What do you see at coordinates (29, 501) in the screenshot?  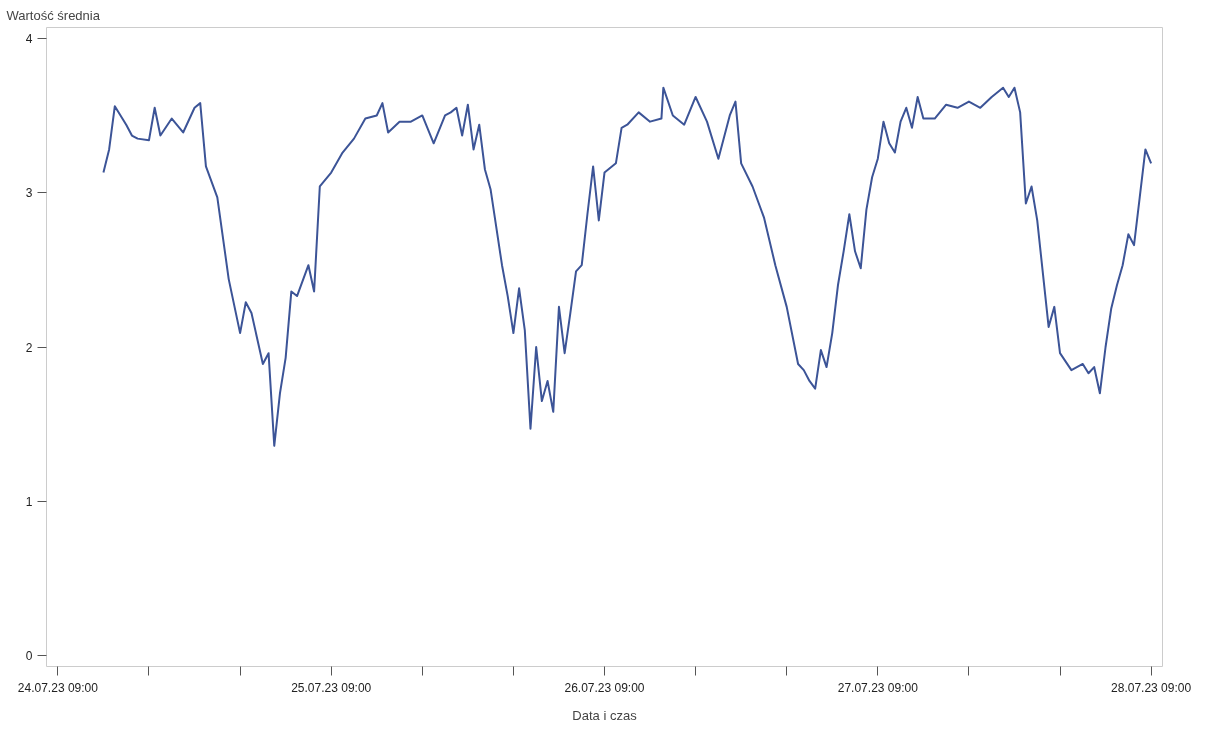 I see `y-tick-label: 1` at bounding box center [29, 501].